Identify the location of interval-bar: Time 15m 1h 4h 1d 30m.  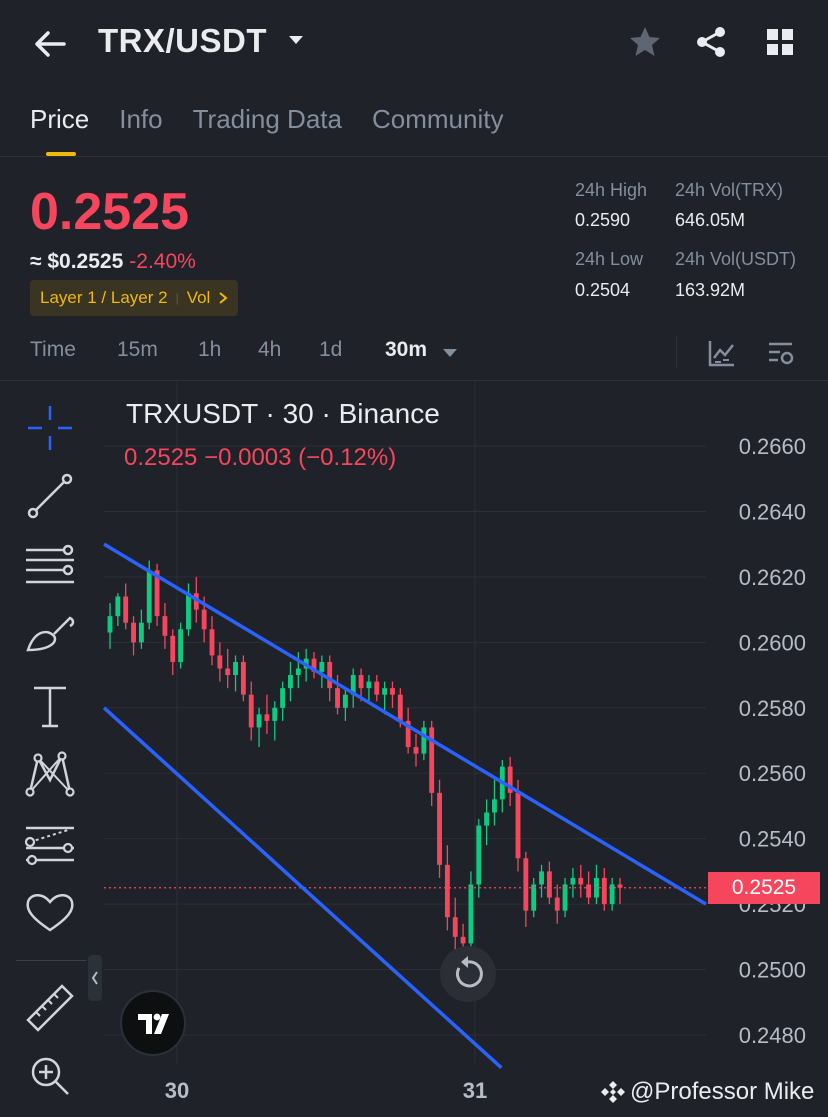
(228, 350).